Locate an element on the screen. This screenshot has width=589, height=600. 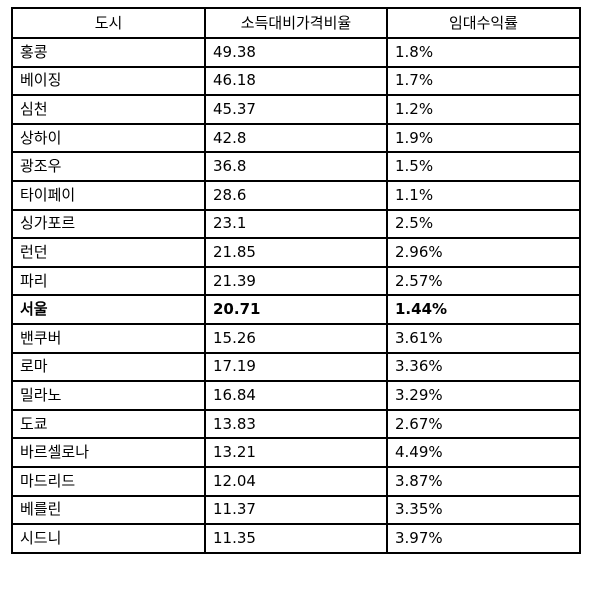
table-row: 시드니 11.35 3.97% is located at coordinates (296, 538).